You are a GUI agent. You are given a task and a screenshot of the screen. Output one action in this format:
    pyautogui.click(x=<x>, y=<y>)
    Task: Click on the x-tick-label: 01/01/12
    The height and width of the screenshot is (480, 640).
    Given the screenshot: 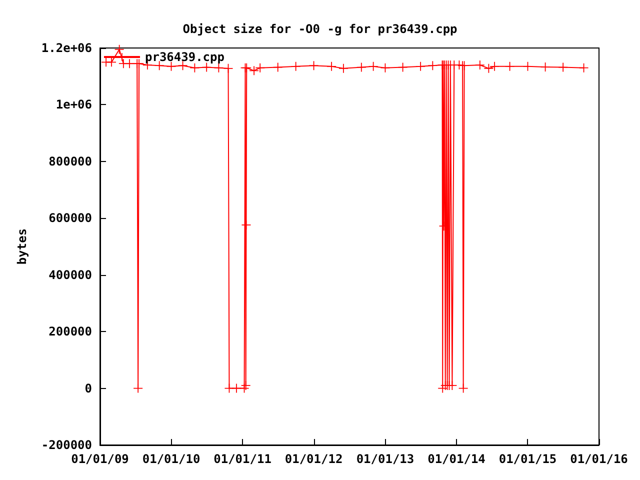 What is the action you would take?
    pyautogui.click(x=313, y=459)
    